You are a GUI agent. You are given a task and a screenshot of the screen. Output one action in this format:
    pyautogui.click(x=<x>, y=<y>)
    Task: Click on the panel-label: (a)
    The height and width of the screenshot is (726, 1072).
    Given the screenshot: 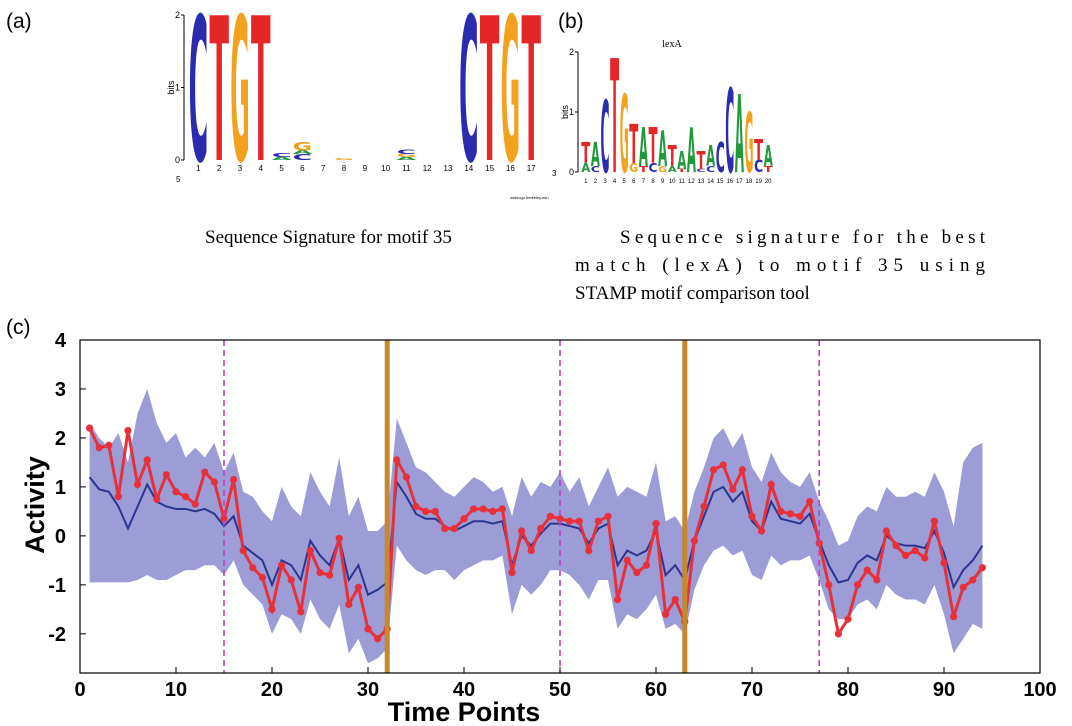 What is the action you would take?
    pyautogui.click(x=19, y=21)
    